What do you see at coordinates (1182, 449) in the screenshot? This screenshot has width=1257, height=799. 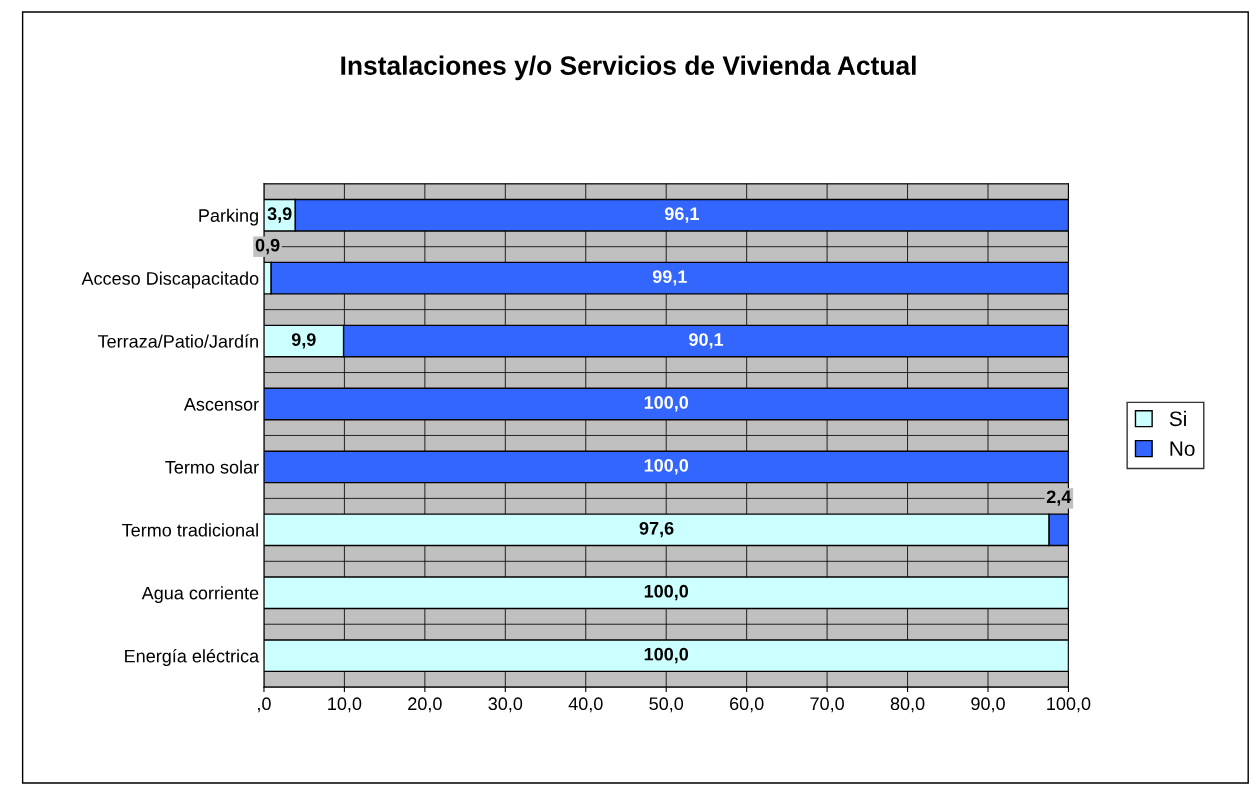 I see `legend-label: No` at bounding box center [1182, 449].